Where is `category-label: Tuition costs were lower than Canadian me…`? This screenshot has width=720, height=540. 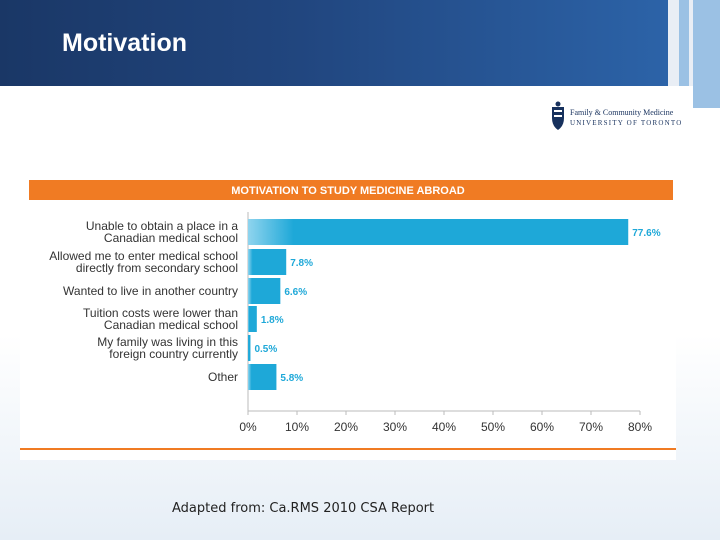
category-label: Tuition costs were lower than Canadian me… is located at coordinates (160, 319).